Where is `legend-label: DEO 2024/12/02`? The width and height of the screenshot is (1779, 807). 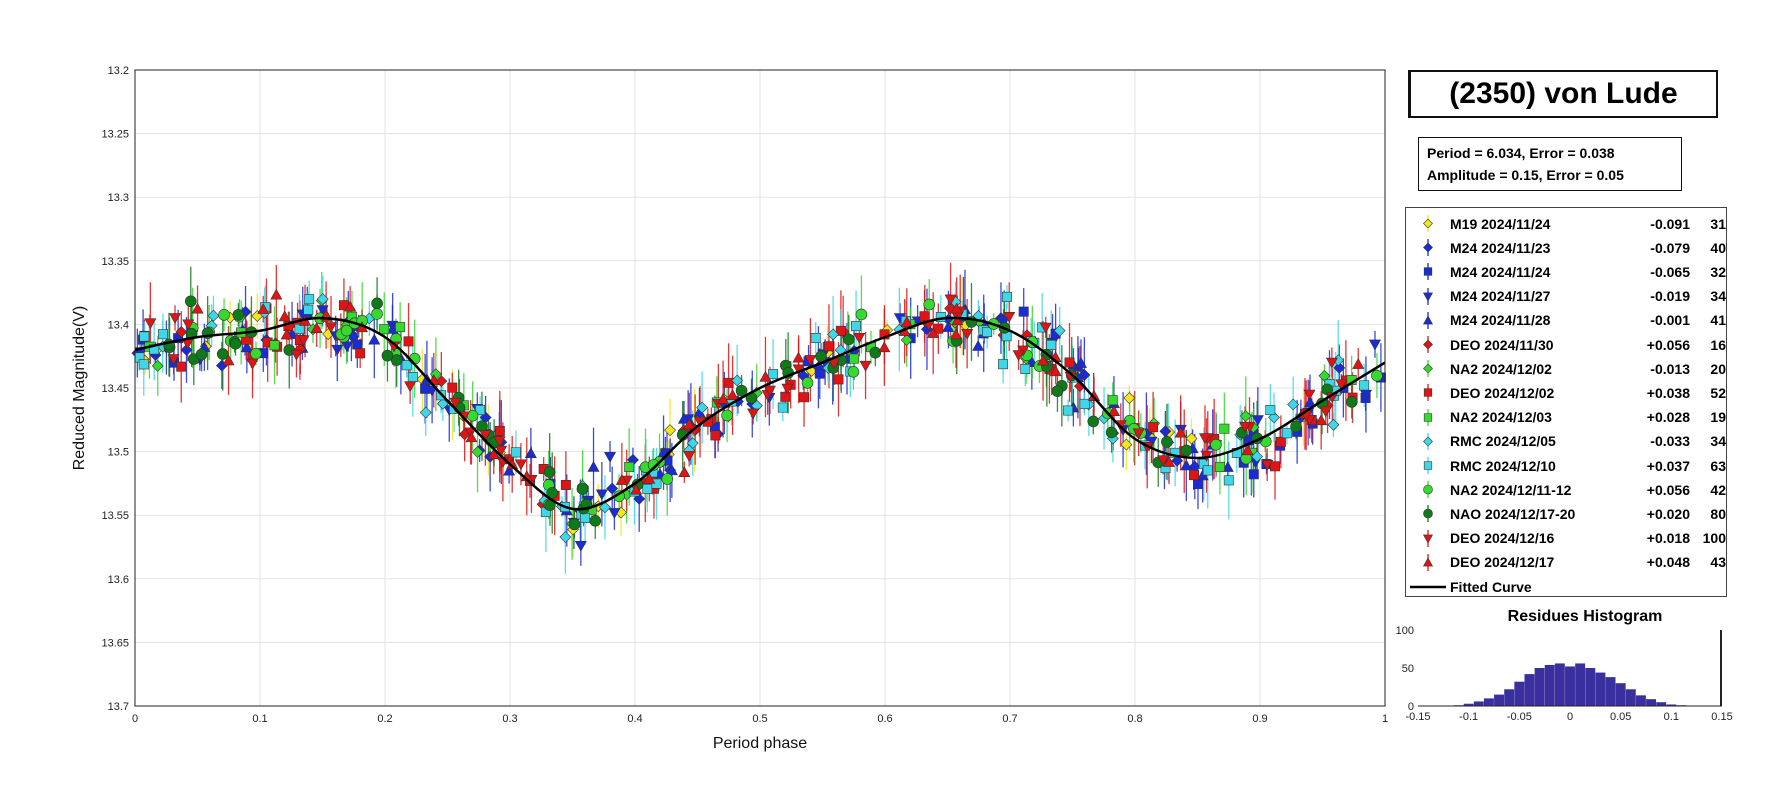
legend-label: DEO 2024/12/02 is located at coordinates (1502, 392).